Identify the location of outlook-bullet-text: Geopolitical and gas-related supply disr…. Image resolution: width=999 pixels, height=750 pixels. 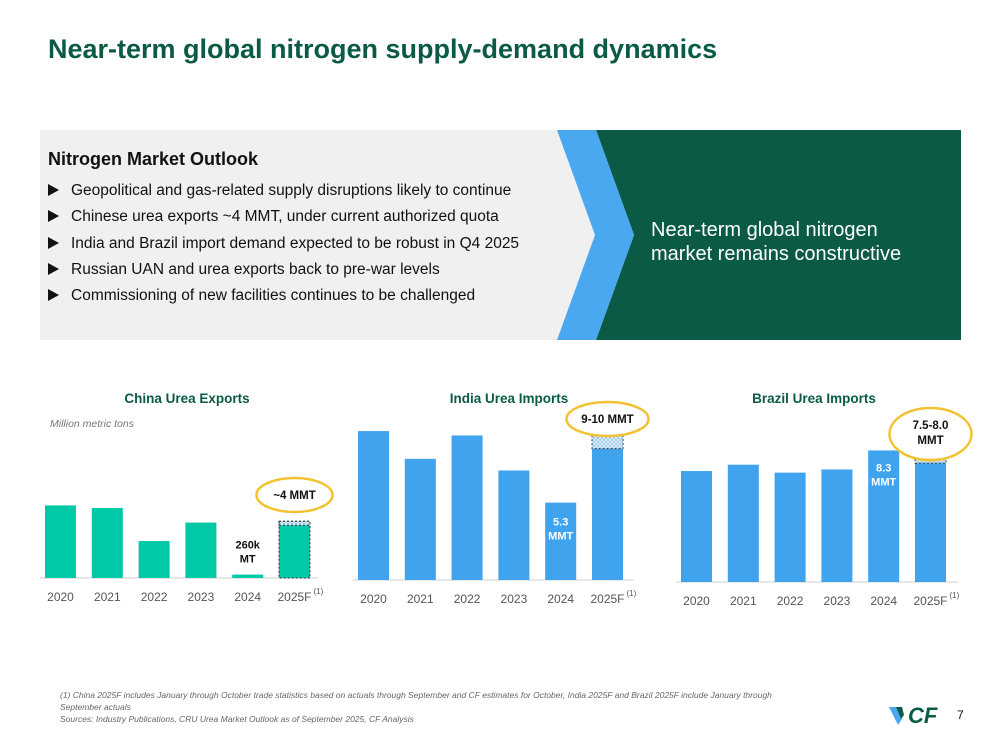
(291, 190).